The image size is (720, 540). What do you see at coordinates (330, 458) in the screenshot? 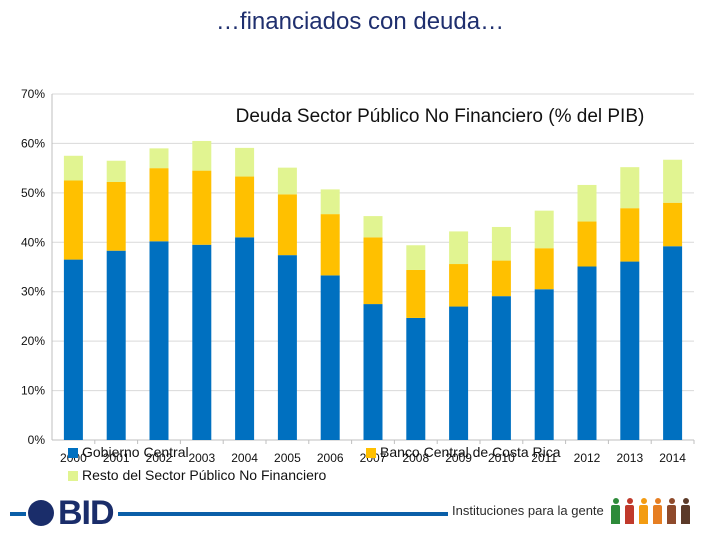
I see `x-tick-label: 2006` at bounding box center [330, 458].